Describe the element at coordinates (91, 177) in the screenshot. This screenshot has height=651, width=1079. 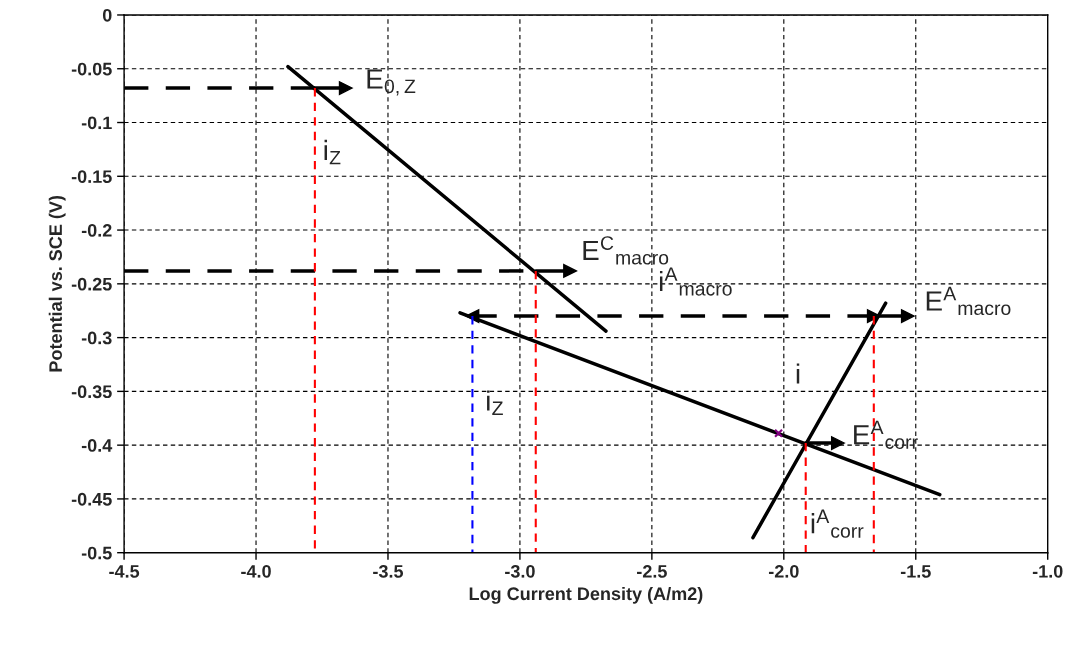
I see `y-tick-label: -0.15` at that location.